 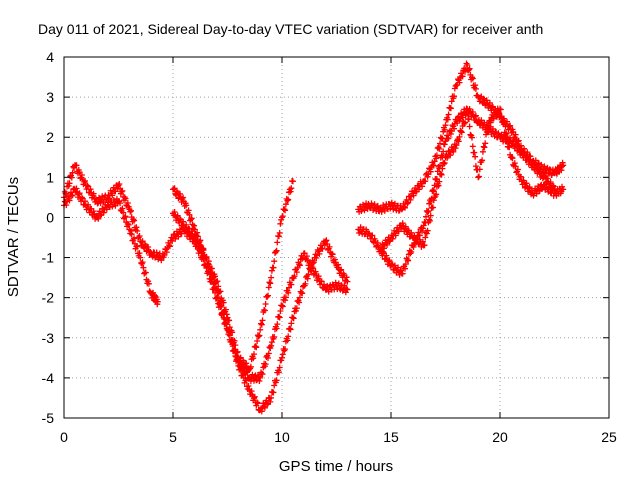 I want to click on series-track-b, so click(x=111, y=246).